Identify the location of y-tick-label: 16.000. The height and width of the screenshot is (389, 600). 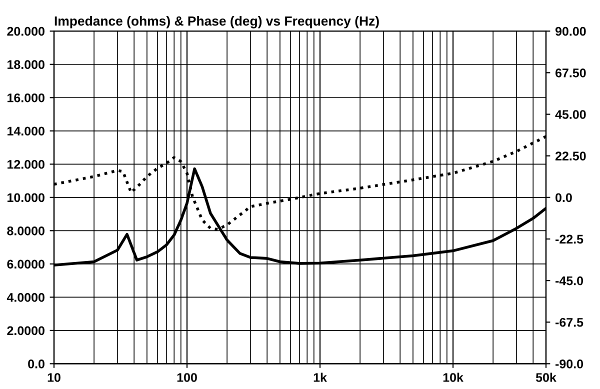
(26, 97).